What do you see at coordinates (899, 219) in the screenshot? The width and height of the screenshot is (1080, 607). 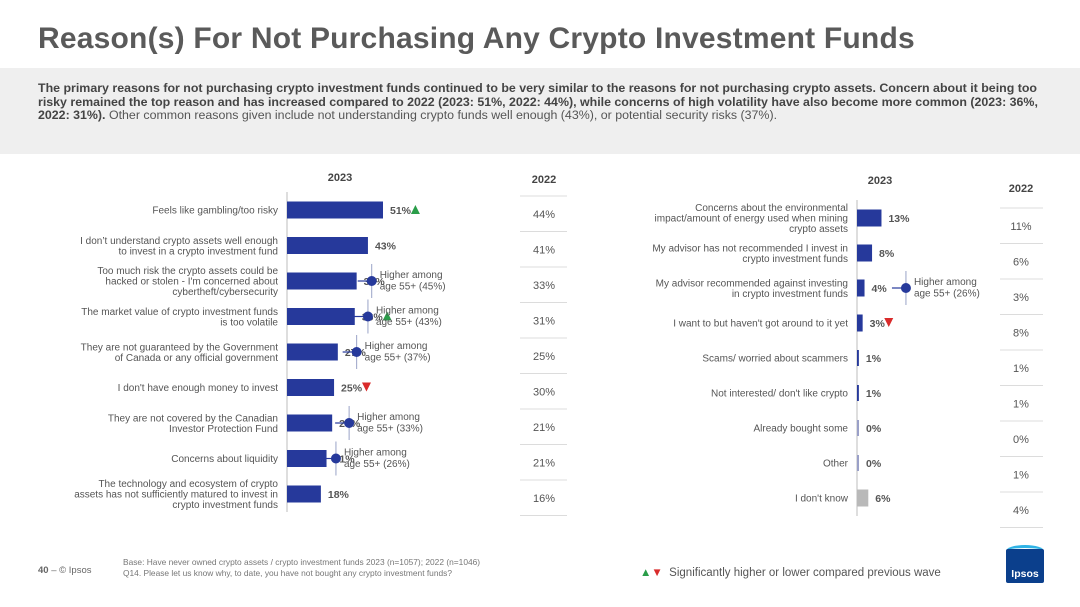 I see `right-value-label: 13%` at bounding box center [899, 219].